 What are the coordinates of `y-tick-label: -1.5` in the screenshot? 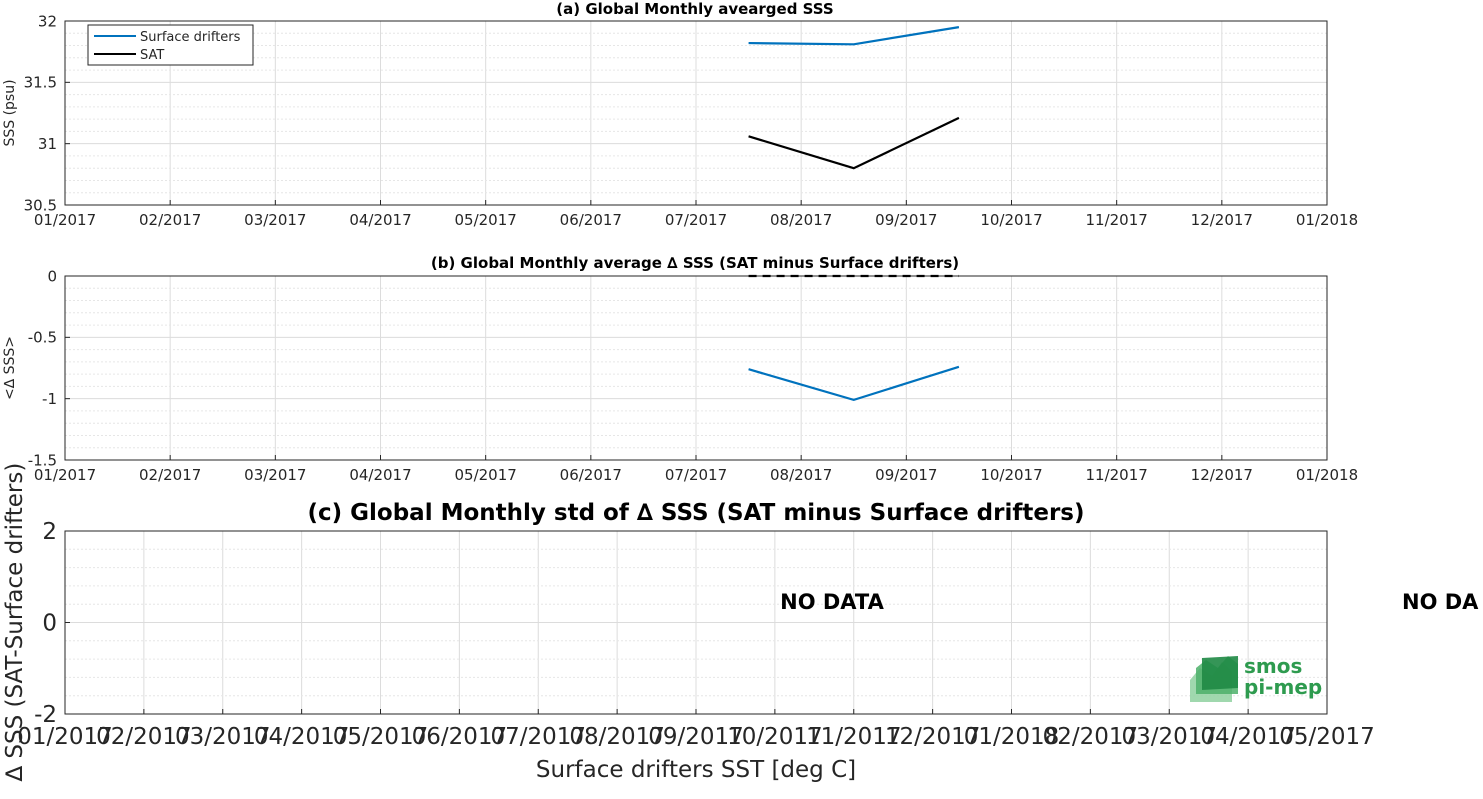 It's located at (42, 460).